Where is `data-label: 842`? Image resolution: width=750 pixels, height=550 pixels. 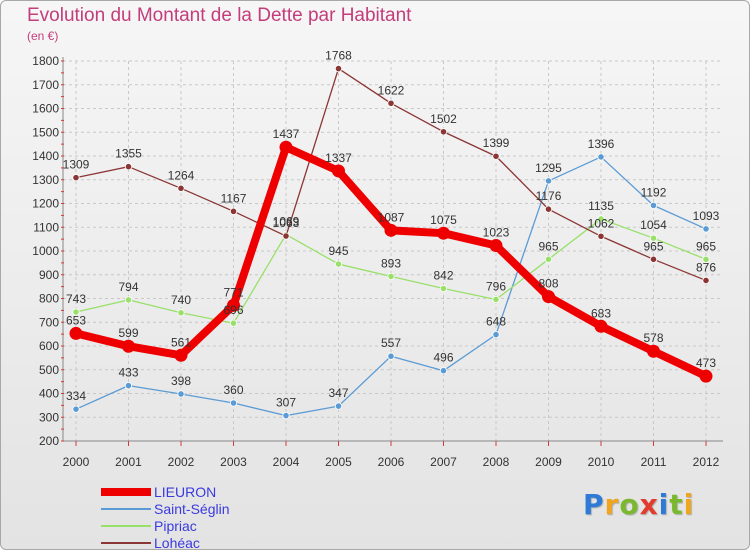
data-label: 842 is located at coordinates (443, 276).